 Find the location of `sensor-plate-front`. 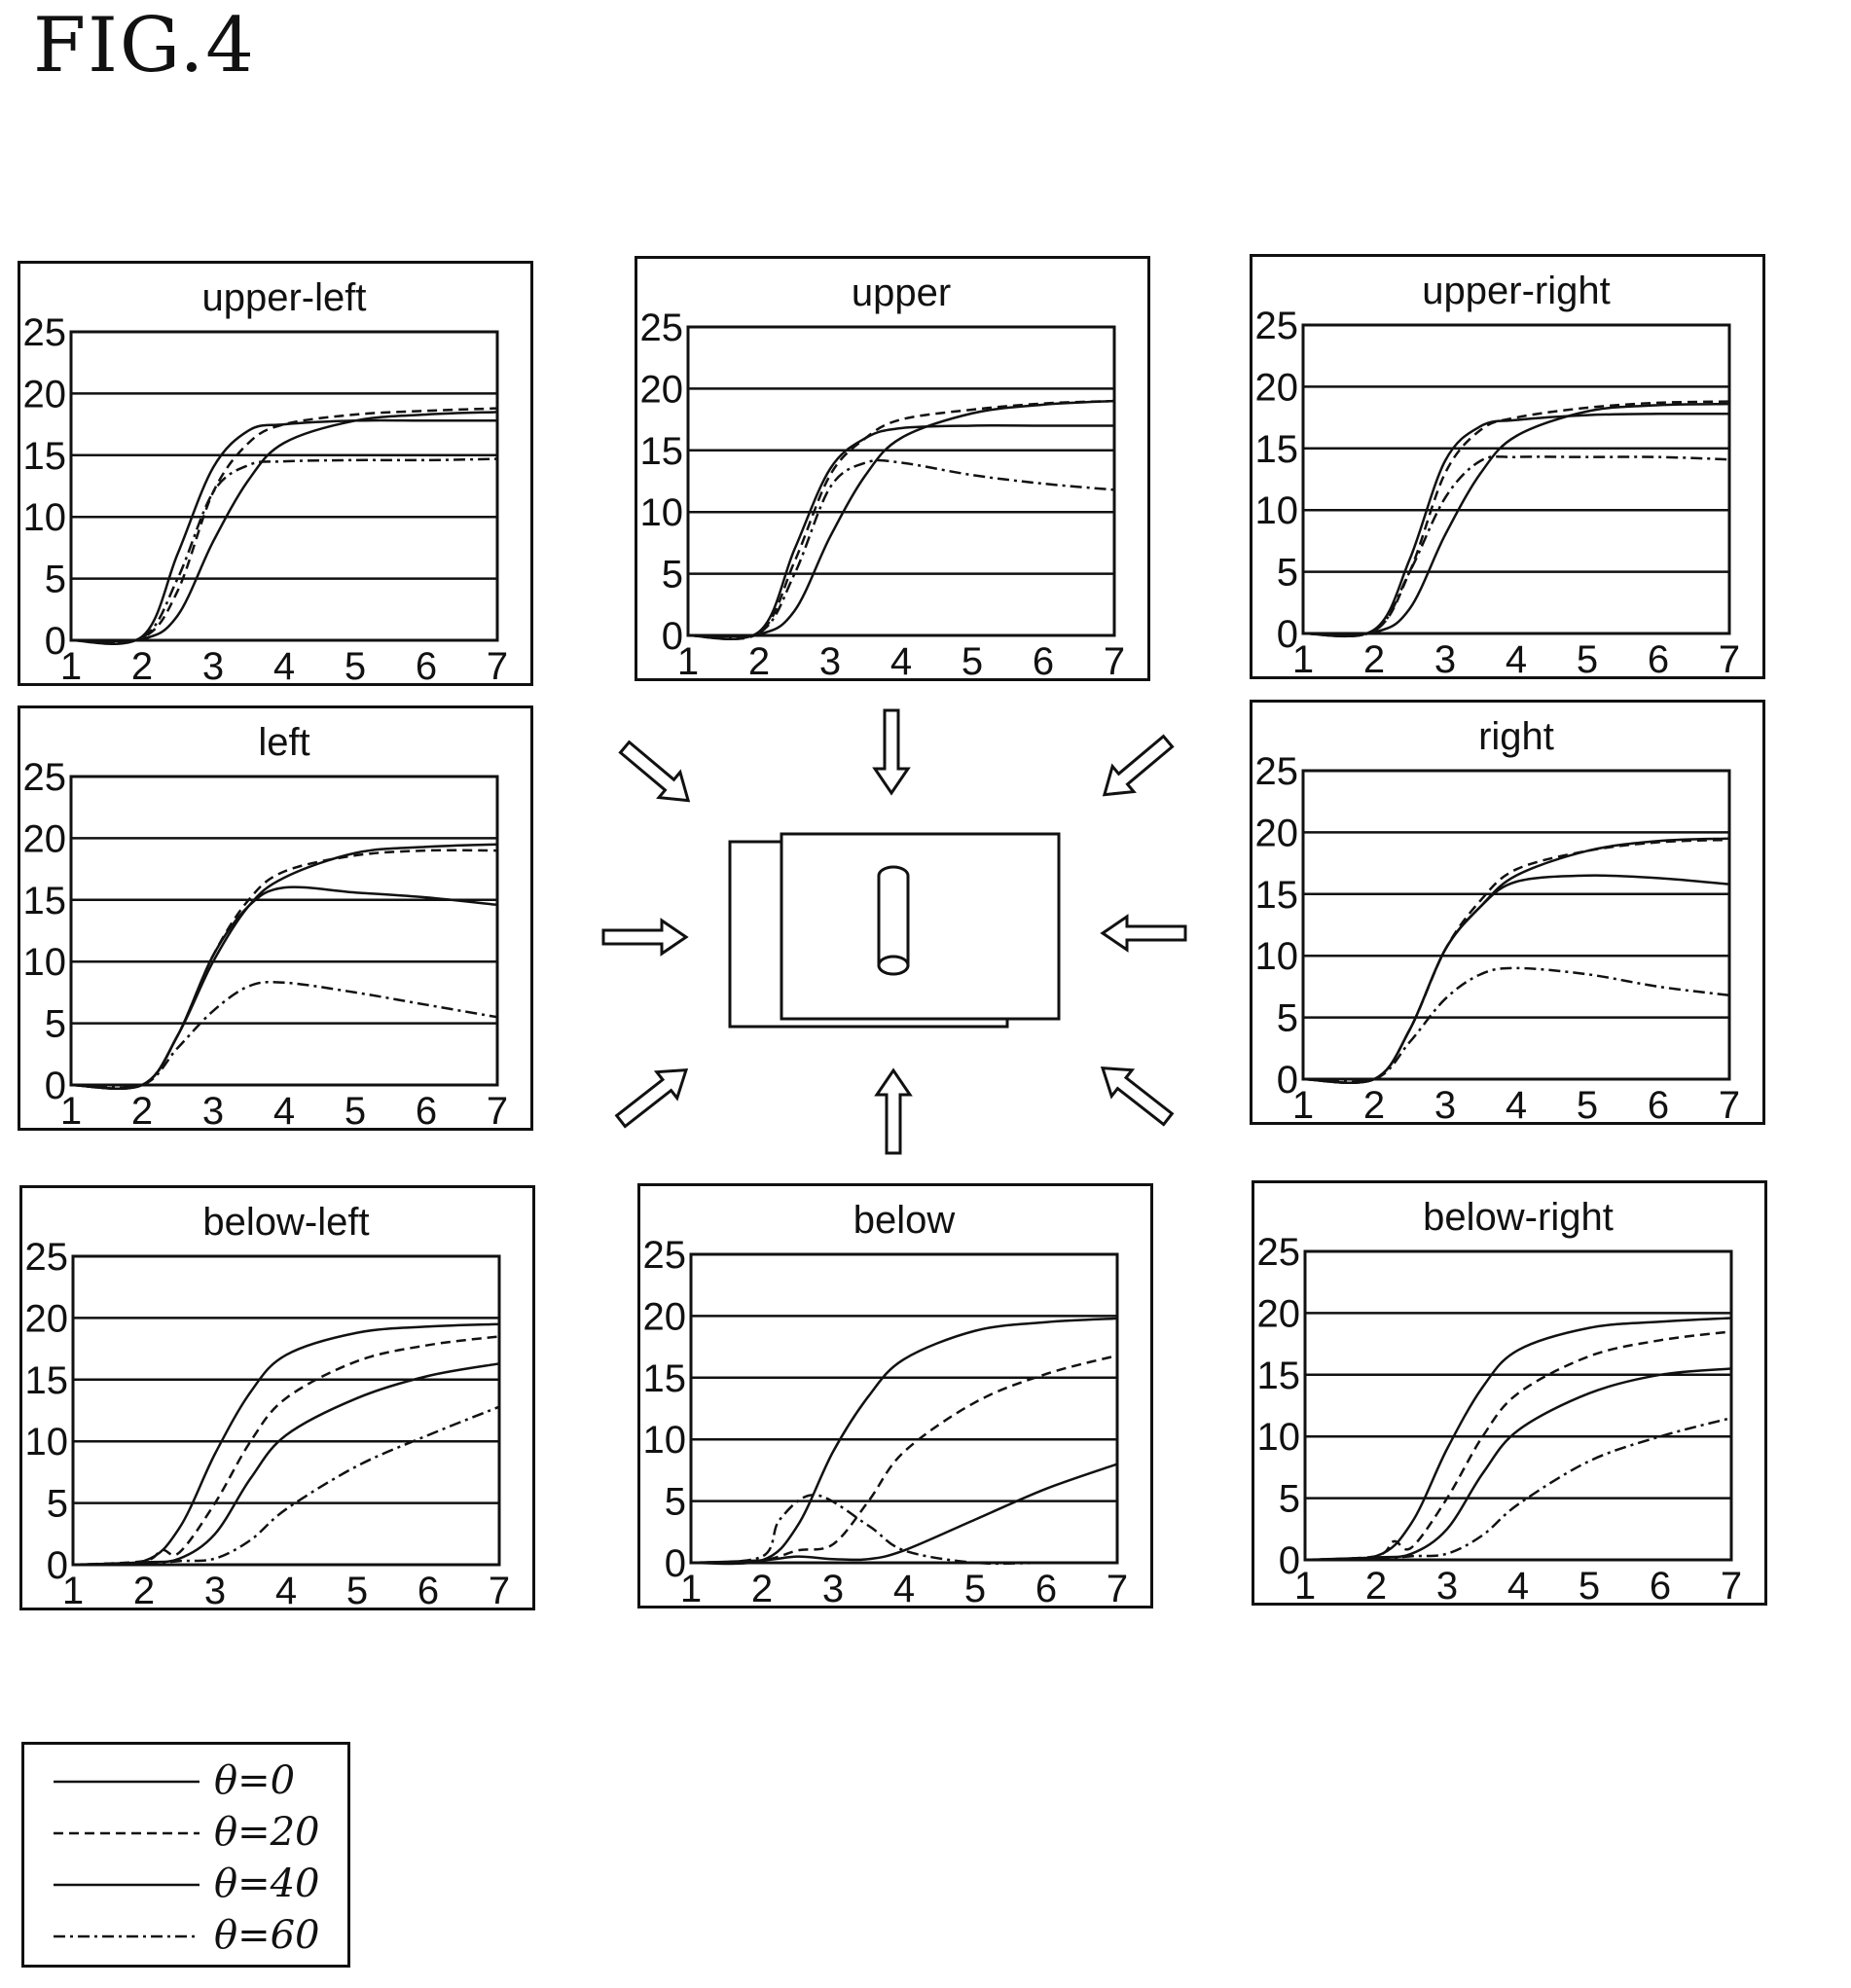

sensor-plate-front is located at coordinates (920, 926).